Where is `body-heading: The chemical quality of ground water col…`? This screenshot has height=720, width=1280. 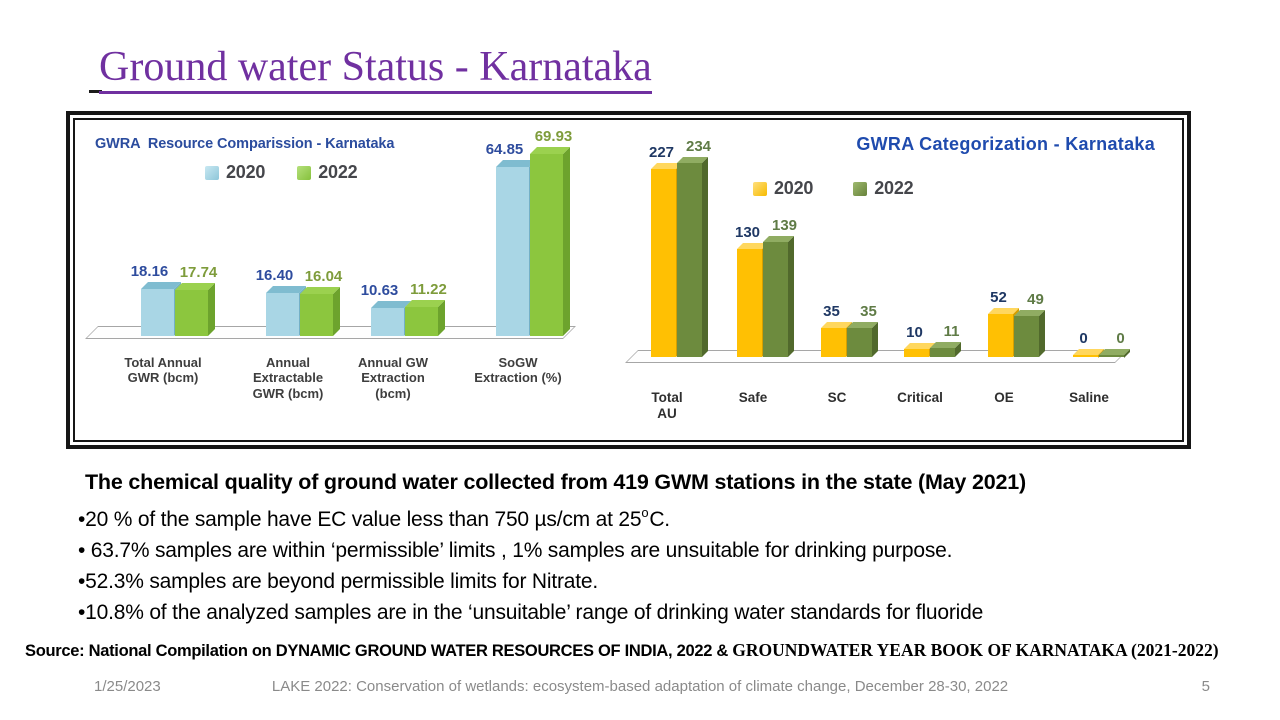
body-heading: The chemical quality of ground water col… is located at coordinates (555, 482).